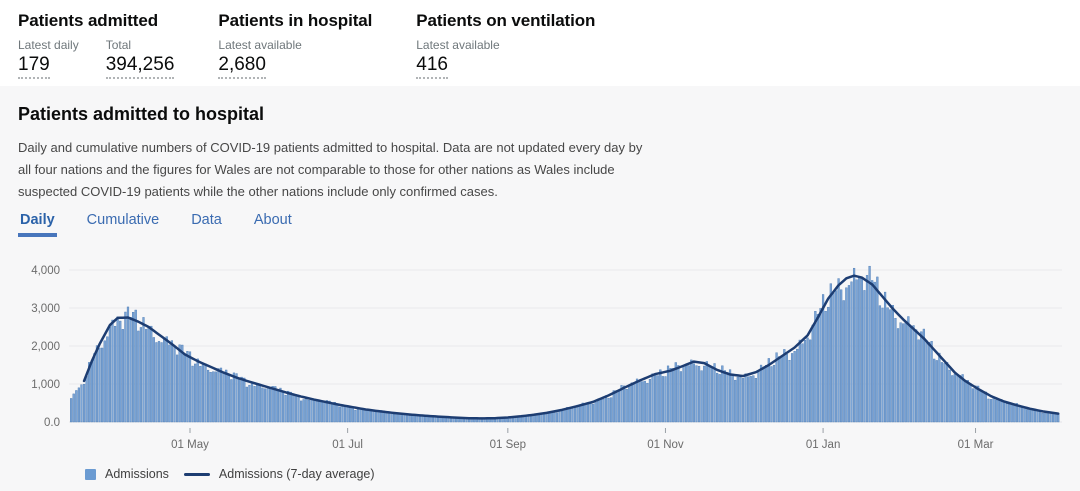 Image resolution: width=1080 pixels, height=491 pixels. Describe the element at coordinates (118, 45) in the screenshot. I see `metric-label: Total` at that location.